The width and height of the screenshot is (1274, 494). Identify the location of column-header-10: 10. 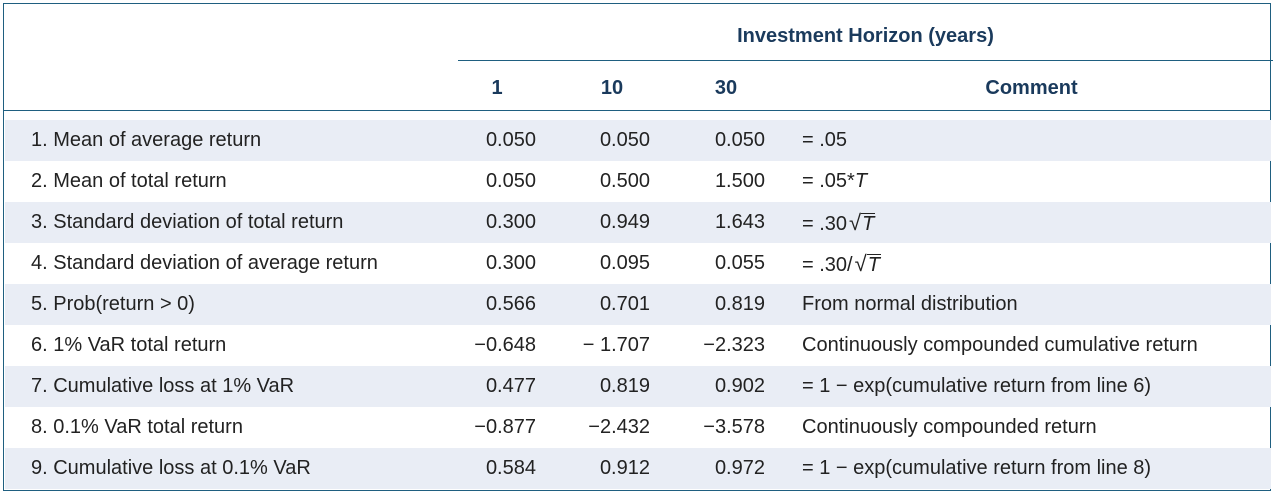
(612, 88).